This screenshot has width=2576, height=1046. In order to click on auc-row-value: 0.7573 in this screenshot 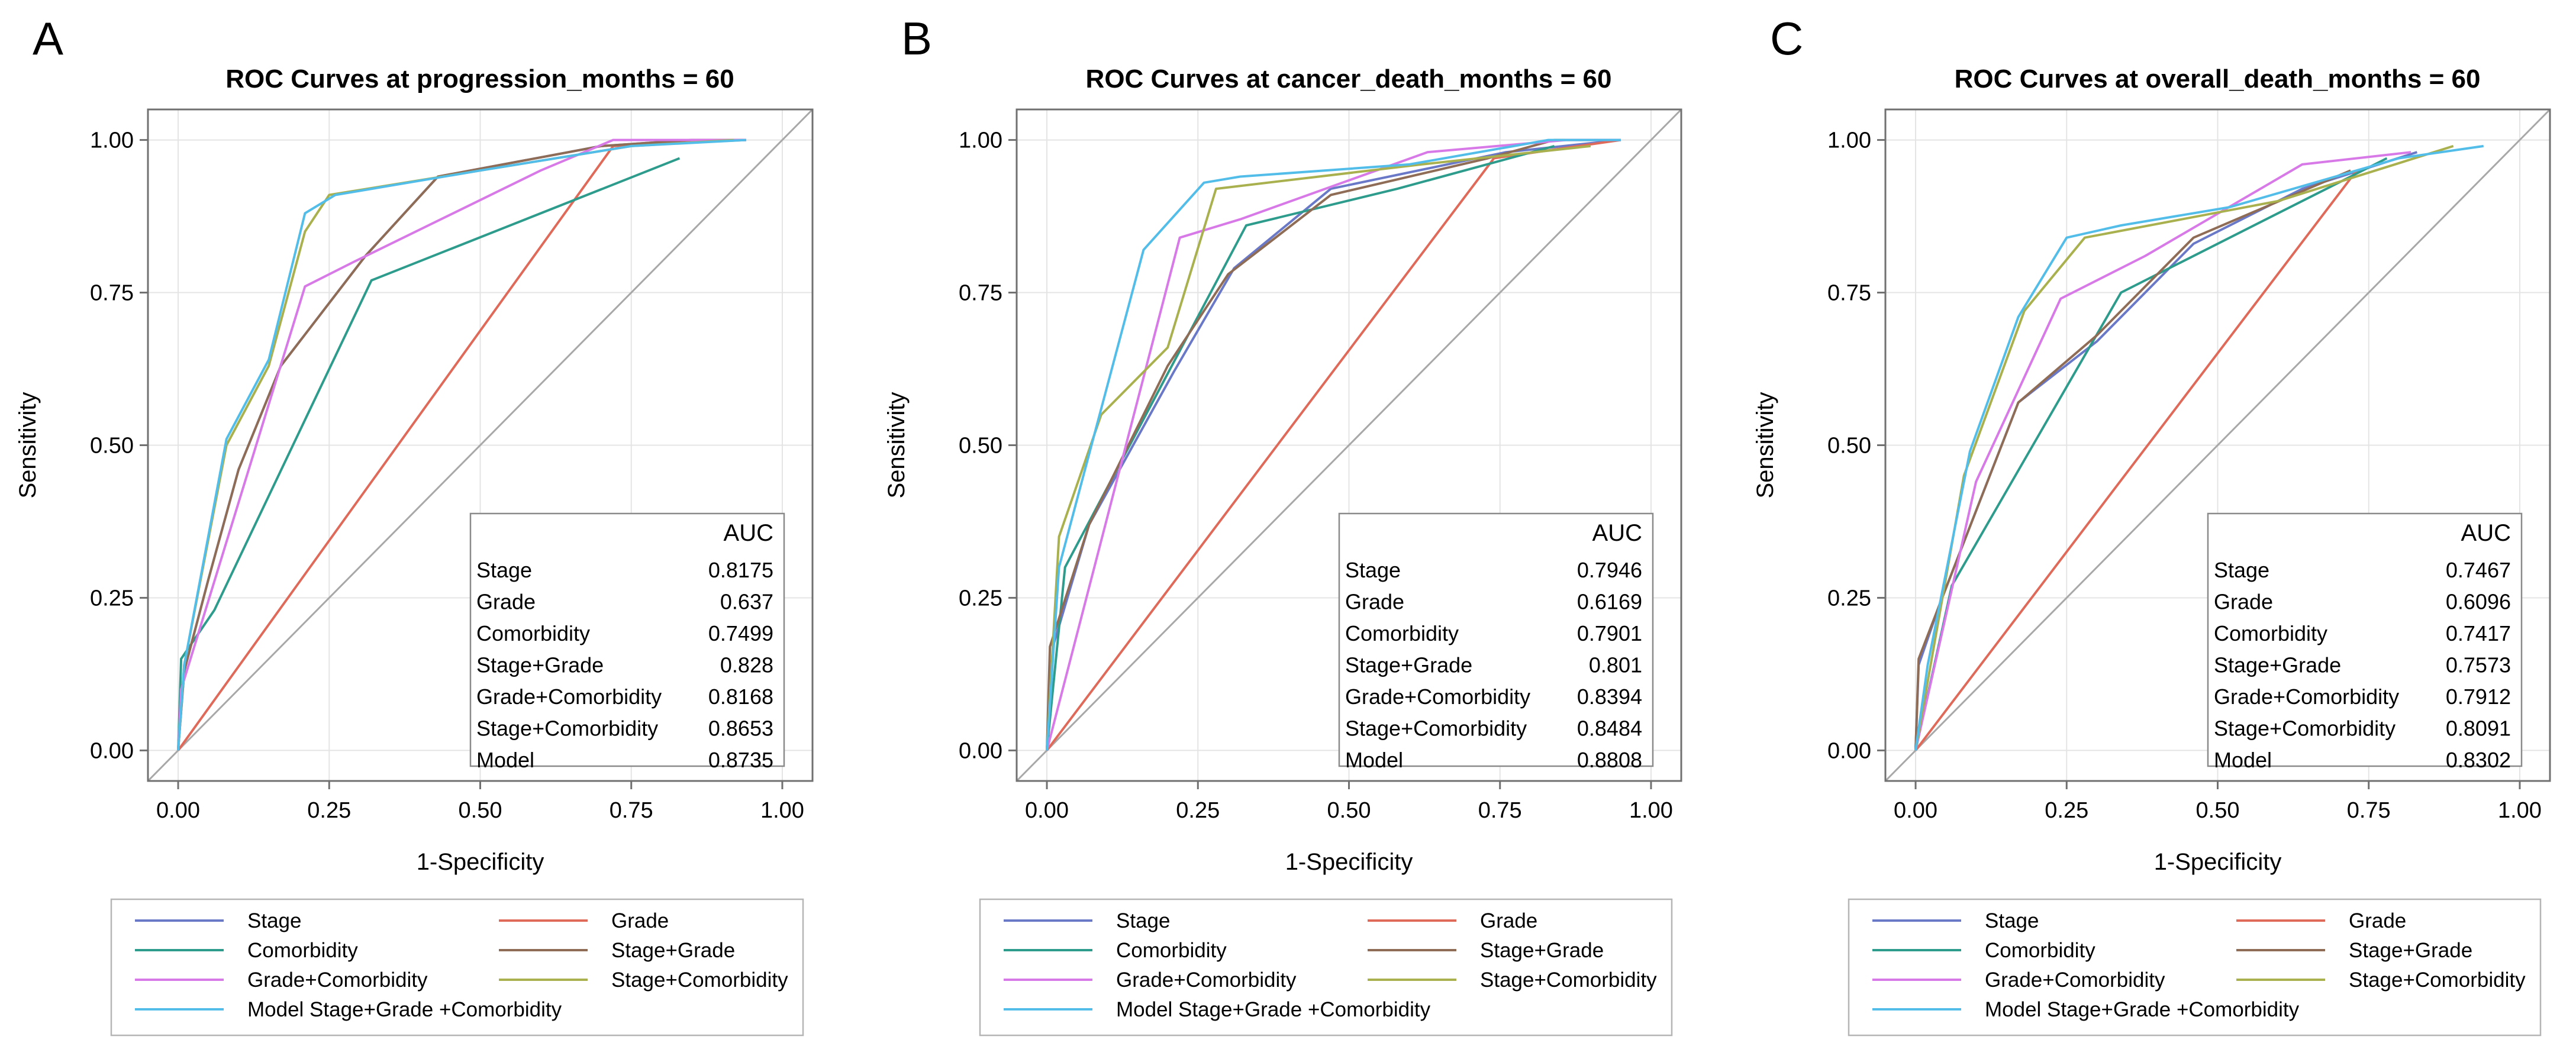, I will do `click(2478, 665)`.